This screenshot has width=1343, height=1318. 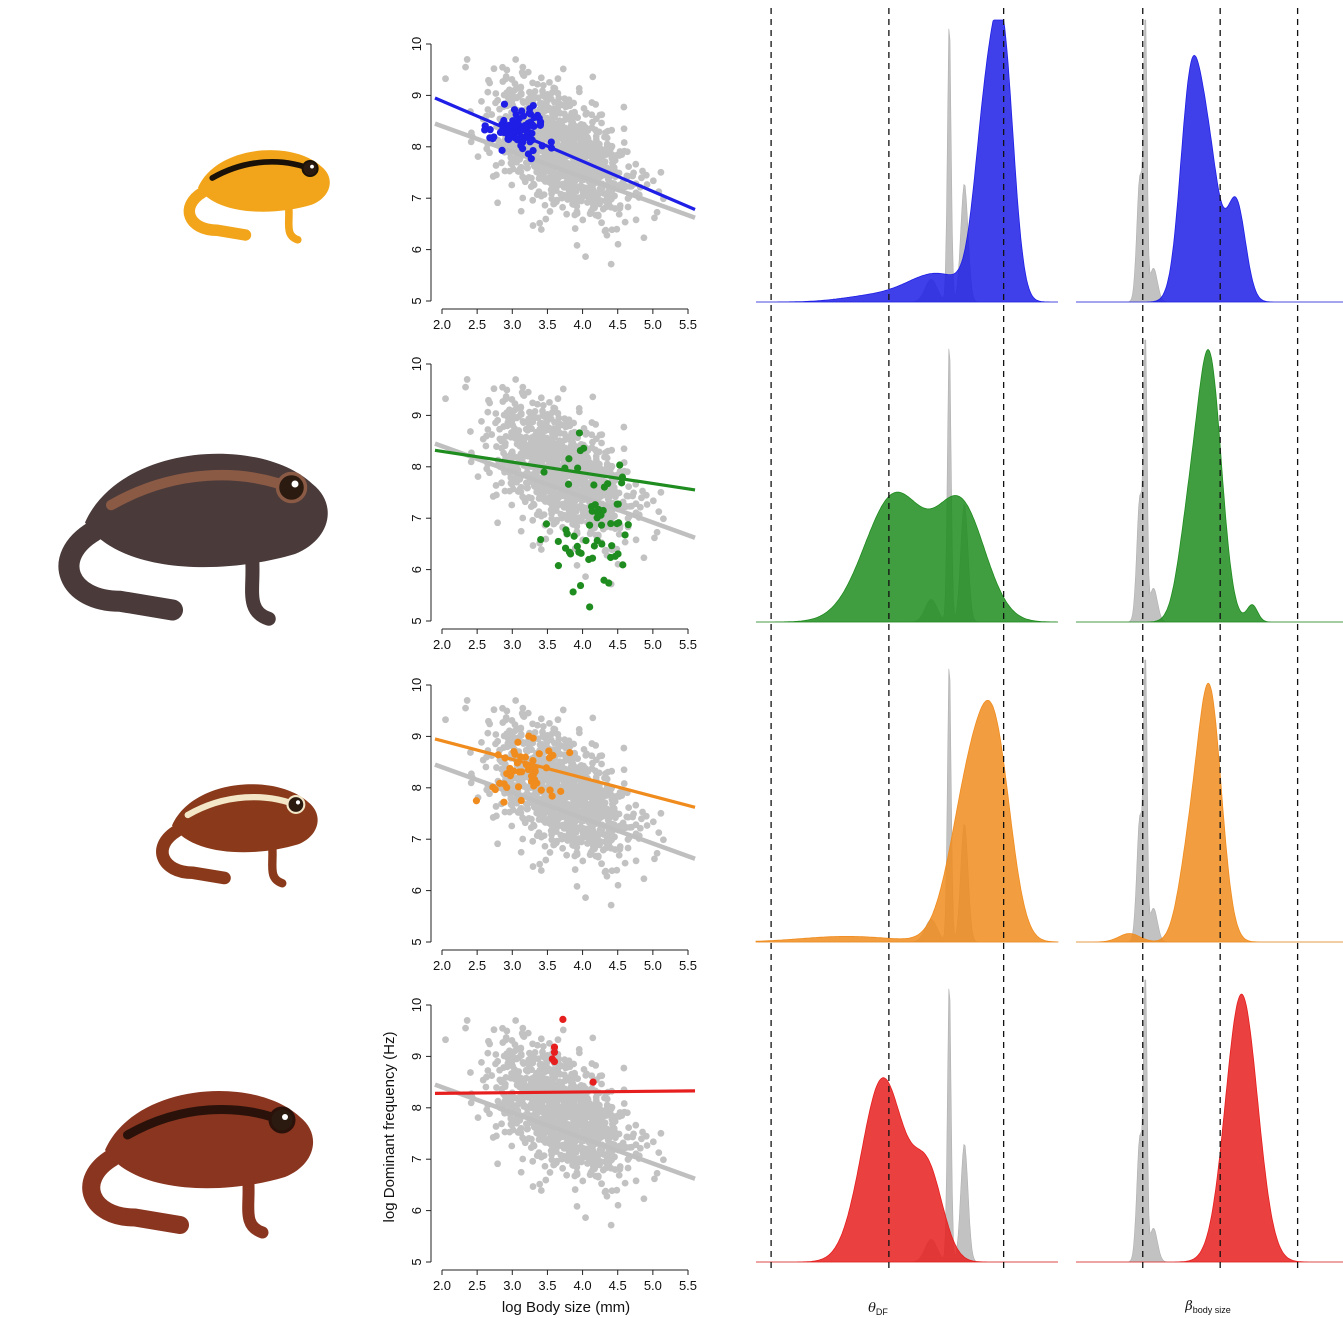 What do you see at coordinates (260, 583) in the screenshot?
I see `frog-front-leg` at bounding box center [260, 583].